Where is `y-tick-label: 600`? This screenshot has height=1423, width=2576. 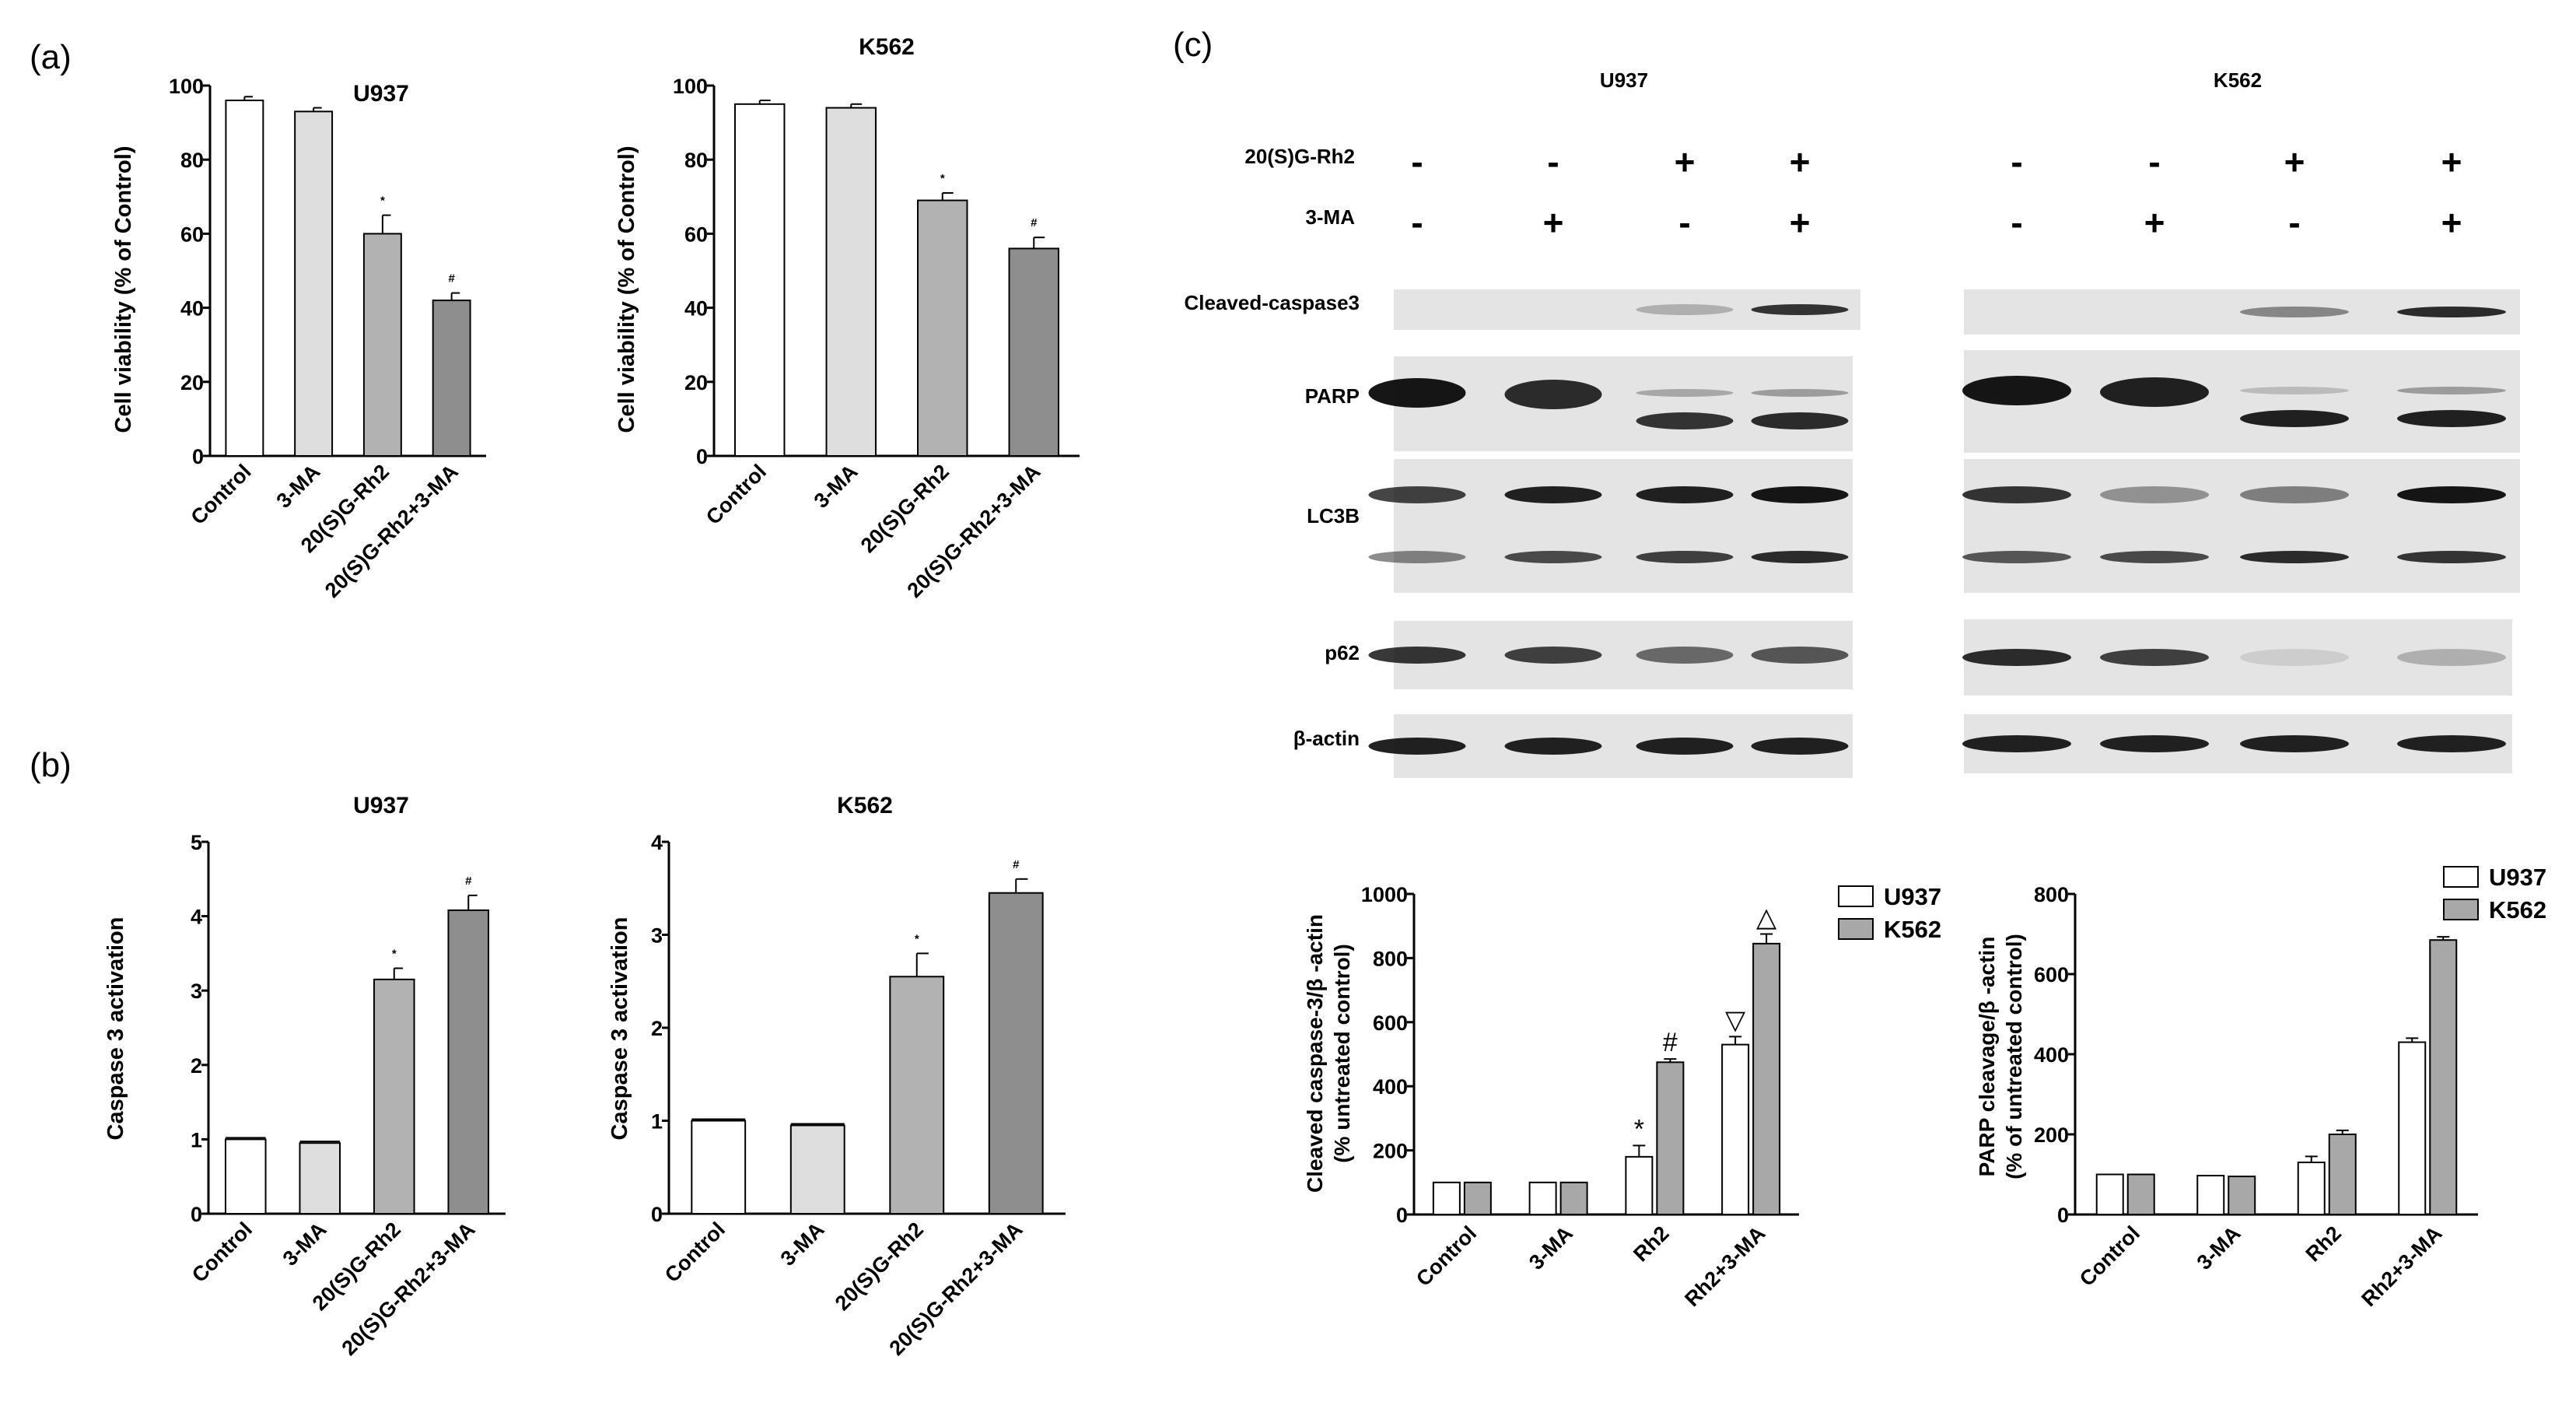 y-tick-label: 600 is located at coordinates (1391, 1023).